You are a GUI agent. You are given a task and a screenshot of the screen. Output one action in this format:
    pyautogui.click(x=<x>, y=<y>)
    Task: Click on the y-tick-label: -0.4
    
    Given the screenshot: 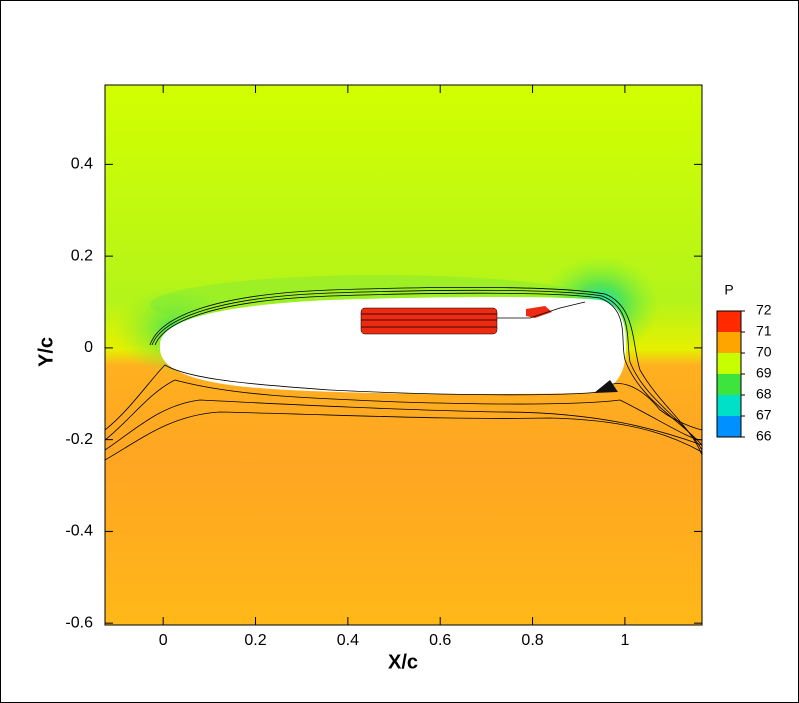 What is the action you would take?
    pyautogui.click(x=79, y=531)
    